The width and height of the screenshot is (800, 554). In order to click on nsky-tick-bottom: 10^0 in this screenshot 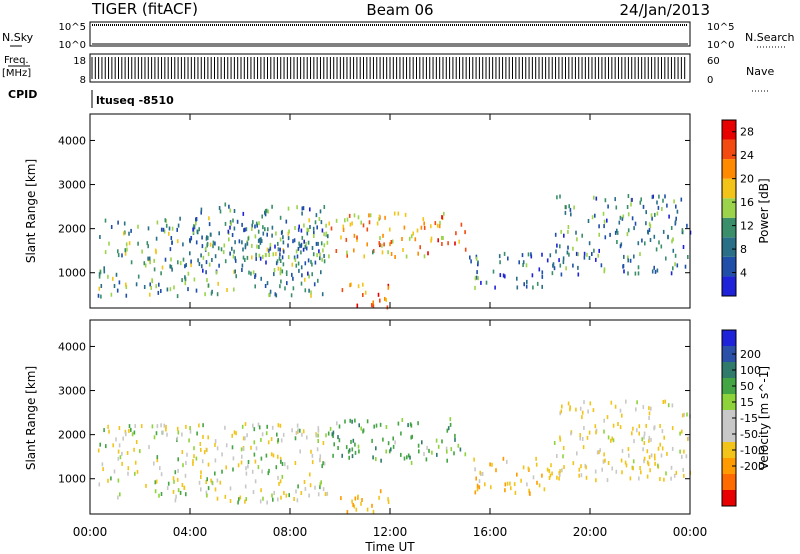, I will do `click(72, 45)`.